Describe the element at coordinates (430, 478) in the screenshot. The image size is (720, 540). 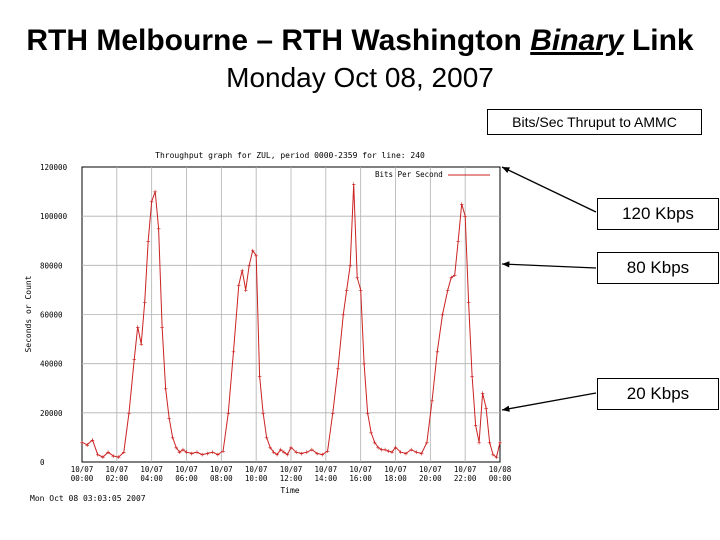
I see `x-tick-label-time: 20:00` at that location.